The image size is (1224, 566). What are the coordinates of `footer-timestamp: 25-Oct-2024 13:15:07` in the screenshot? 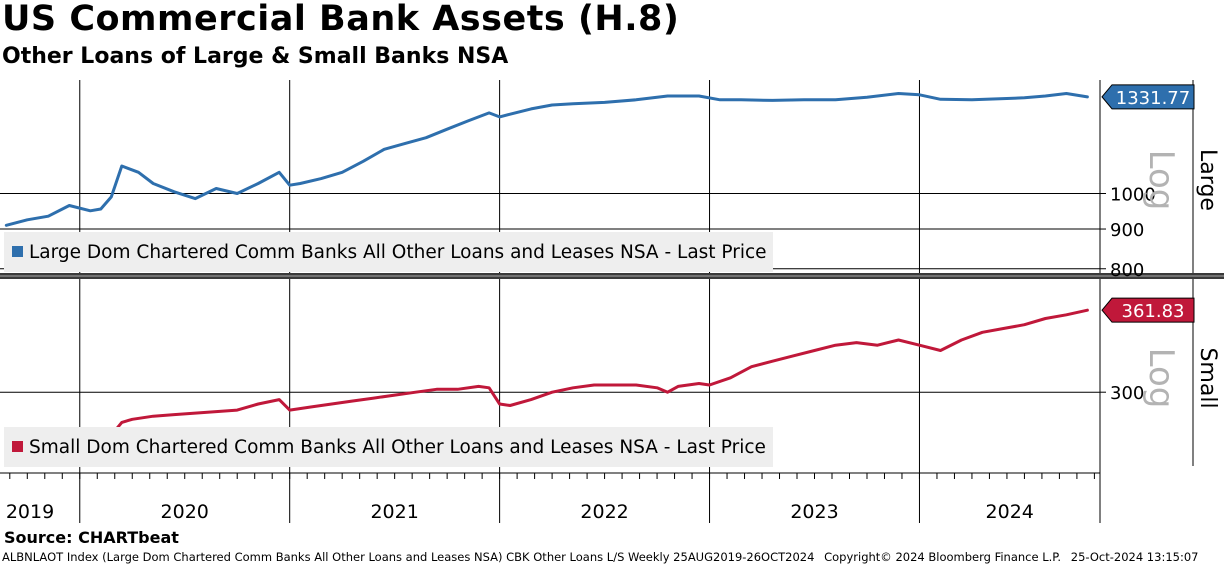 It's located at (1134, 557).